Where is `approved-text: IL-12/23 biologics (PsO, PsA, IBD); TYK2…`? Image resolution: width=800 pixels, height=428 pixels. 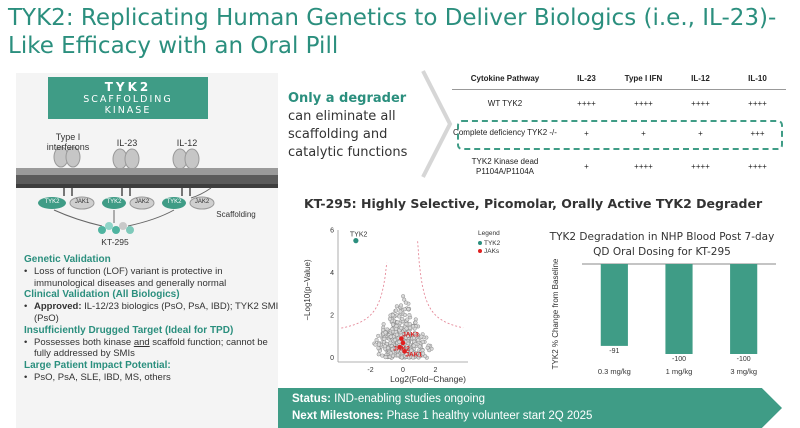 approved-text: IL-12/23 biologics (PsO, PsA, IBD); TYK2… is located at coordinates (156, 312).